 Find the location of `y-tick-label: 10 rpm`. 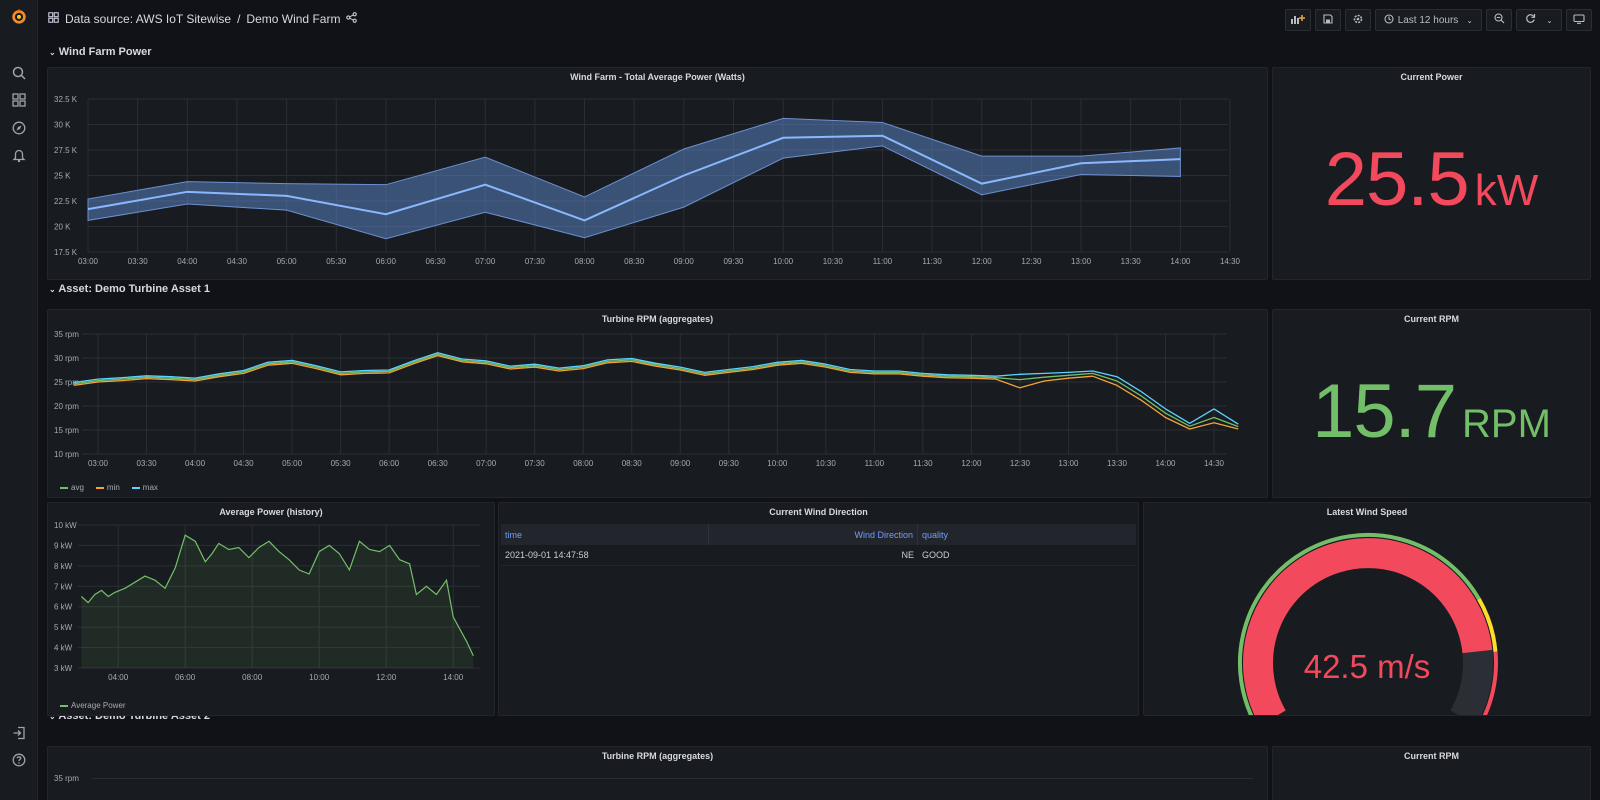

y-tick-label: 10 rpm is located at coordinates (66, 454).